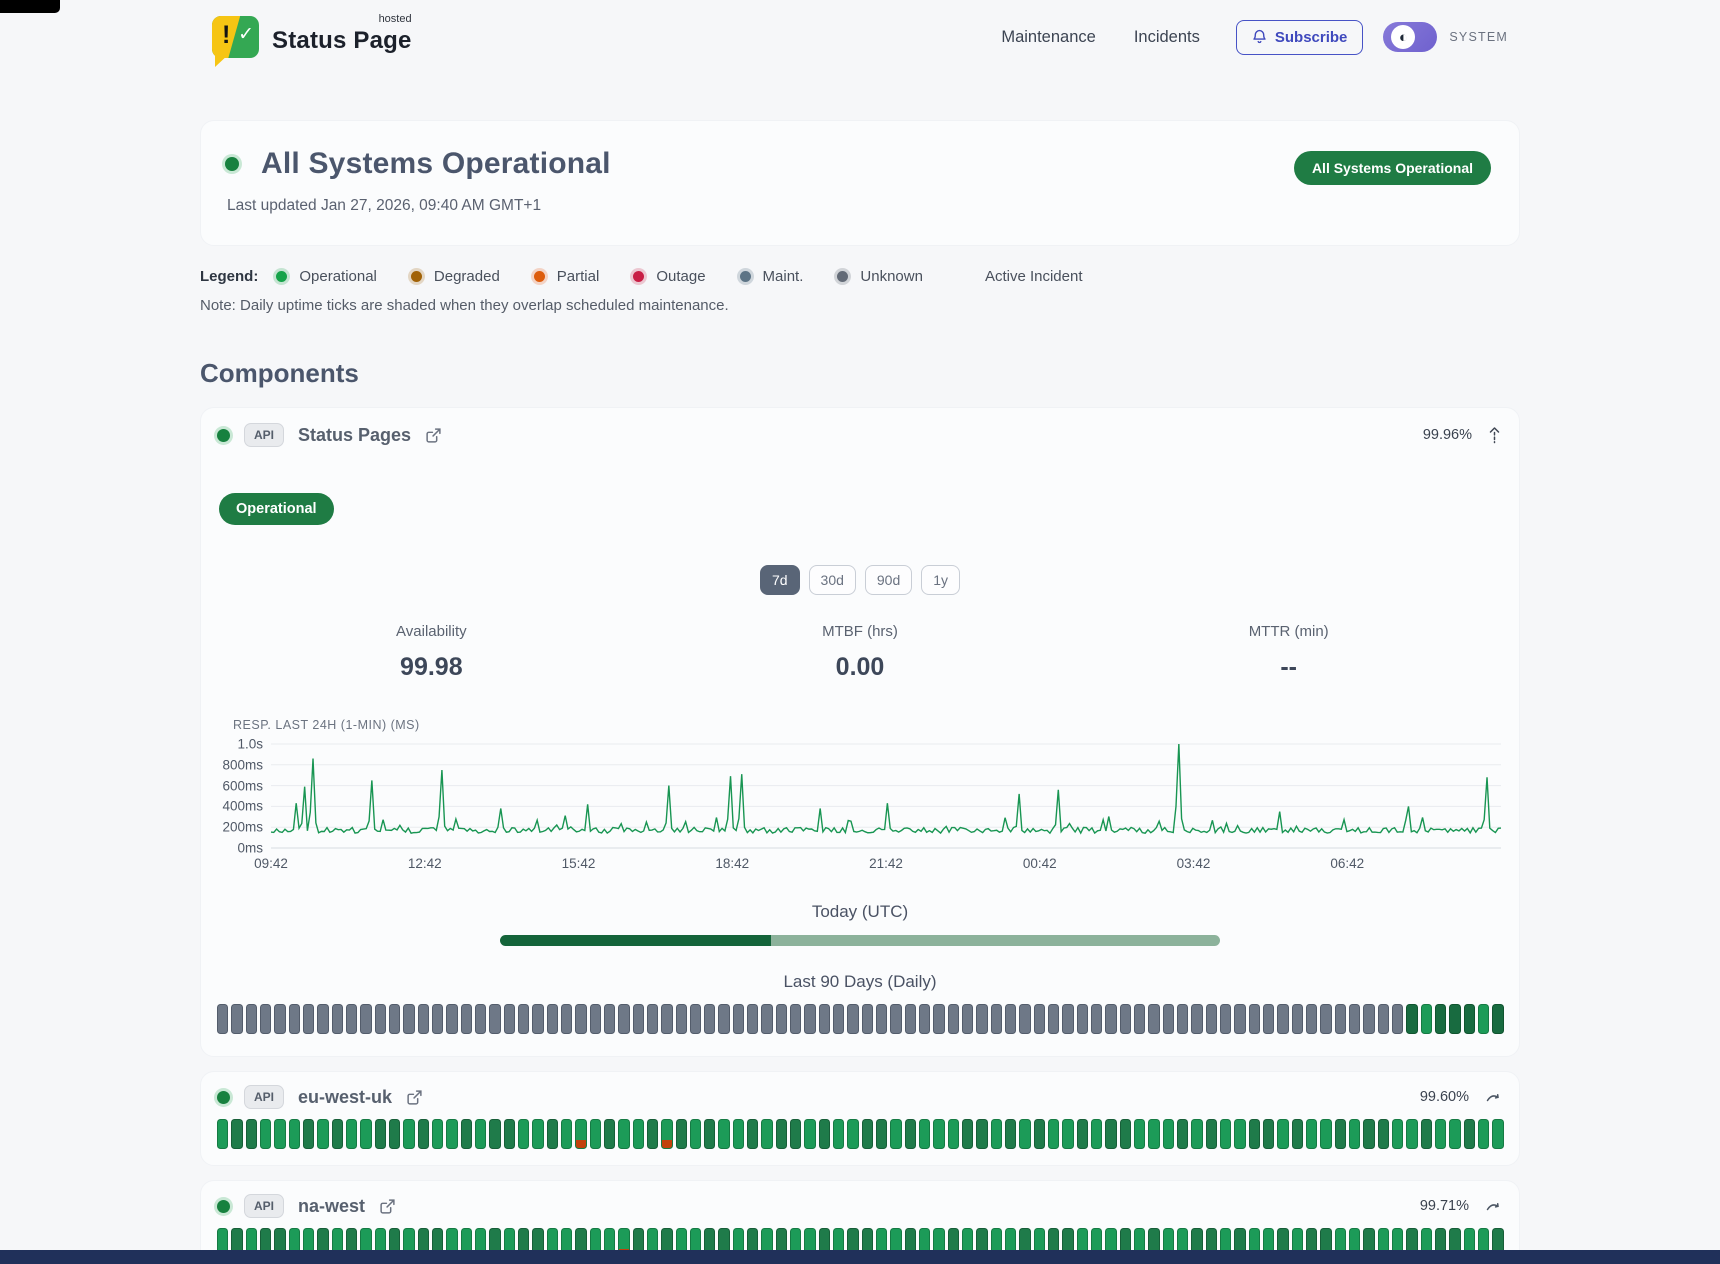 The image size is (1720, 1264). Describe the element at coordinates (1494, 435) in the screenshot. I see `collapse-button` at that location.